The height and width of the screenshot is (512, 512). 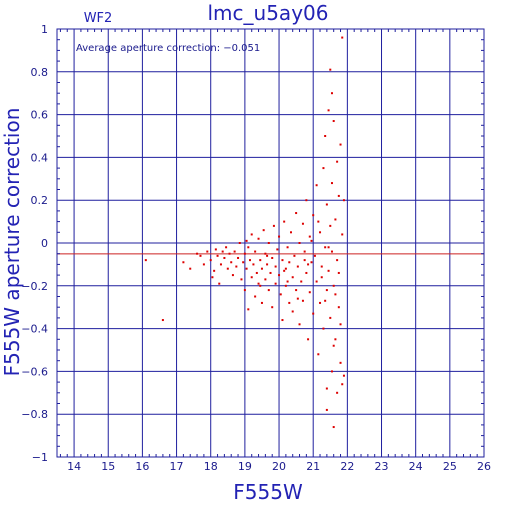 What do you see at coordinates (34, 329) in the screenshot?
I see `y-tick-label: −0.4` at bounding box center [34, 329].